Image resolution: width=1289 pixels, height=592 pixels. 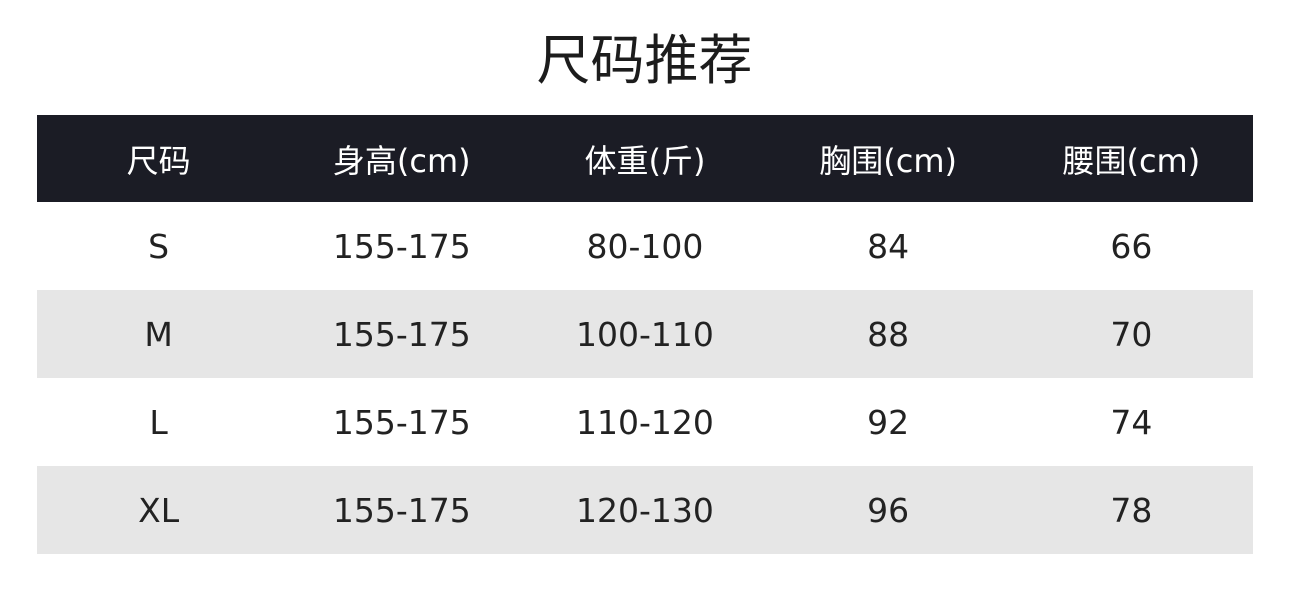 I want to click on cell-size: M, so click(x=158, y=334).